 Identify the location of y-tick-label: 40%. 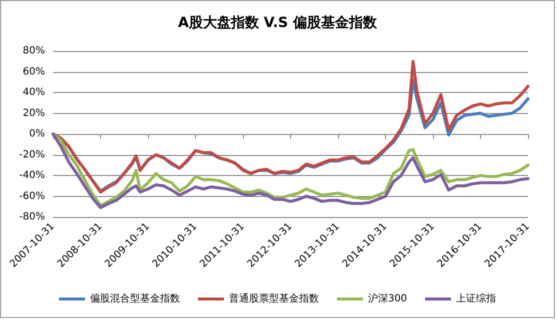
(33, 92).